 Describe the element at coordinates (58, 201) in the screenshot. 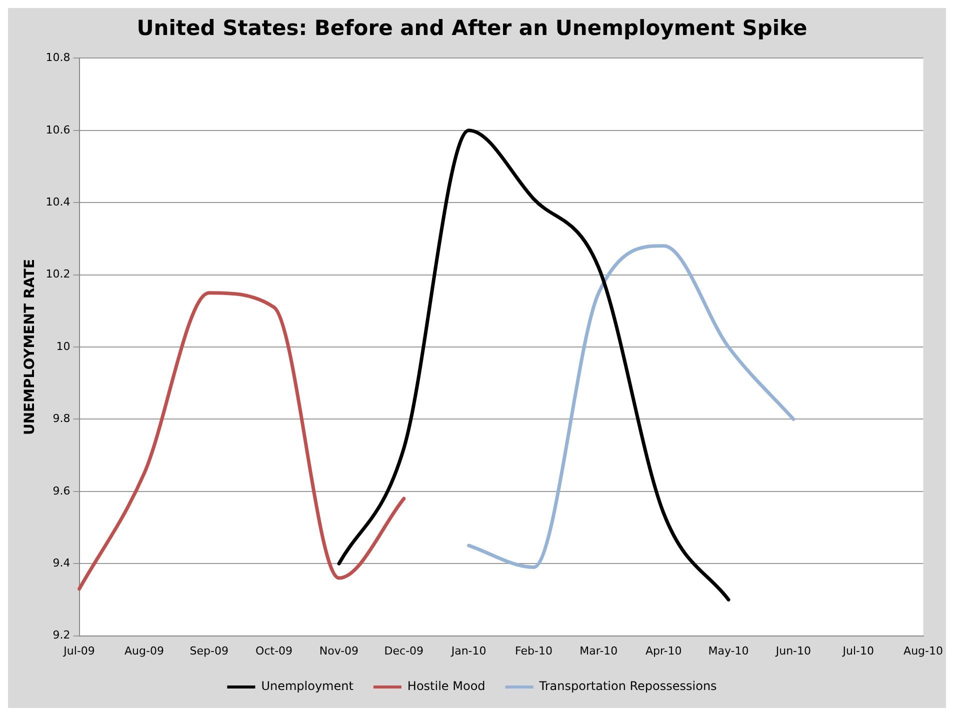

I see `y-tick-label: 10.4` at that location.